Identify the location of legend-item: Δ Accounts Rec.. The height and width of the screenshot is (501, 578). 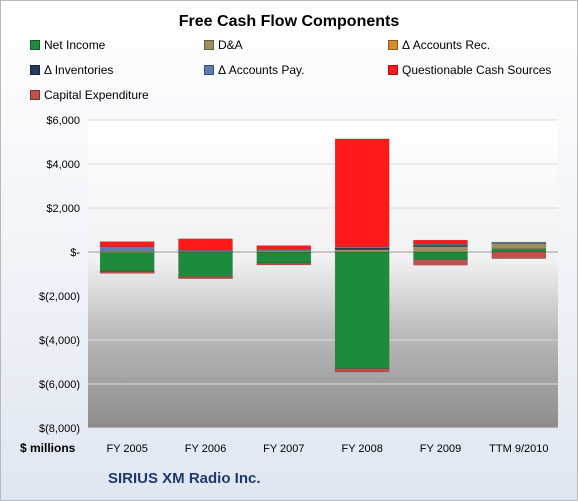
(439, 45).